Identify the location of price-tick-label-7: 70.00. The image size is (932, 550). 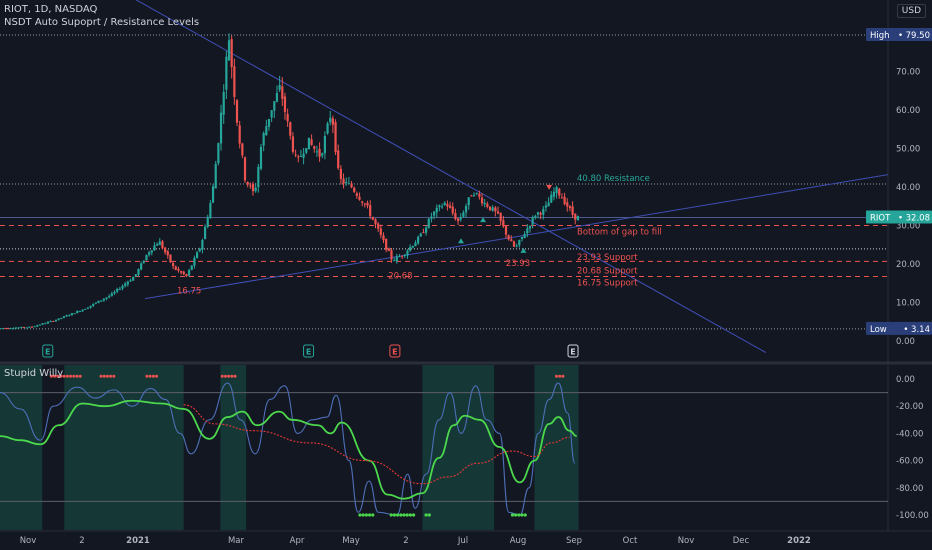
(908, 73).